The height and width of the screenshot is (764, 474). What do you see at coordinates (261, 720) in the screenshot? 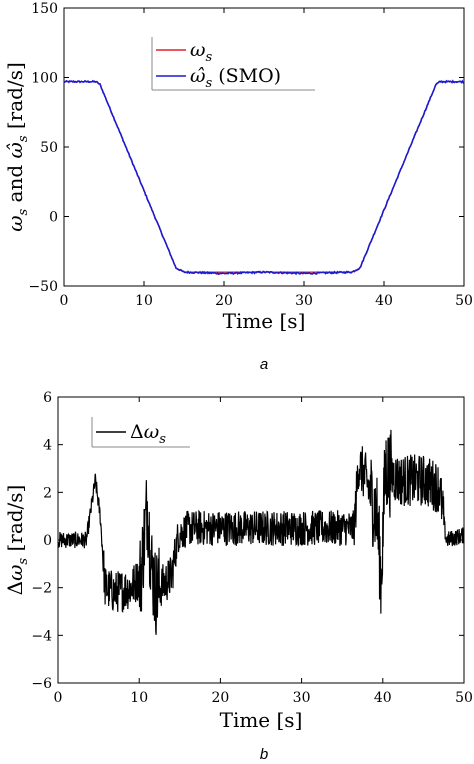
I see `chart-b-x-axis-label: Time [s]` at bounding box center [261, 720].